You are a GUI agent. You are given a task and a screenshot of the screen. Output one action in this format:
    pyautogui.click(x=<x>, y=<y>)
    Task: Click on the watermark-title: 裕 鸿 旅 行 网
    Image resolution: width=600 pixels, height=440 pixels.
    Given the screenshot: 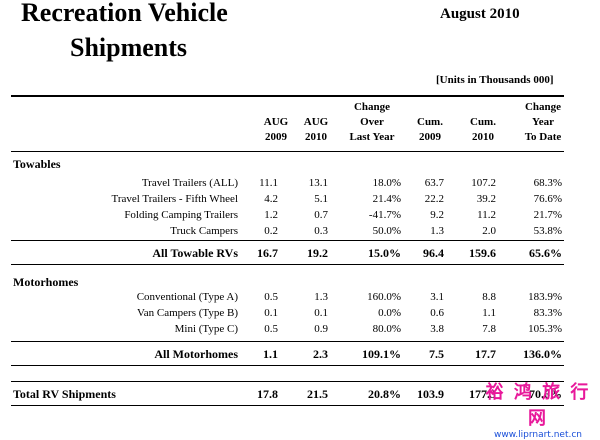 What is the action you would take?
    pyautogui.click(x=538, y=405)
    